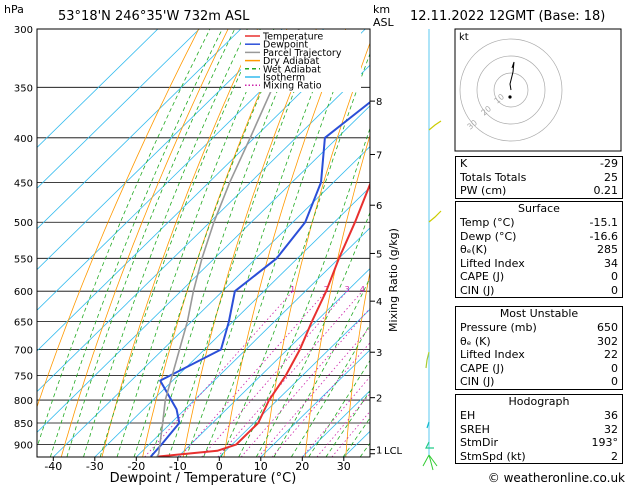 This screenshot has height=486, width=629. What do you see at coordinates (512, 76) in the screenshot?
I see `hodograph-trace` at bounding box center [512, 76].